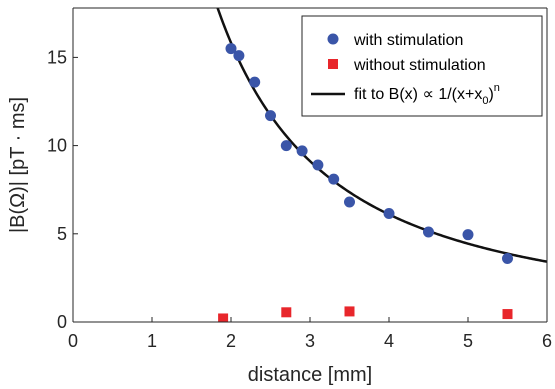 This screenshot has width=555, height=389. Describe the element at coordinates (62, 234) in the screenshot. I see `y-tick-label: 5` at that location.